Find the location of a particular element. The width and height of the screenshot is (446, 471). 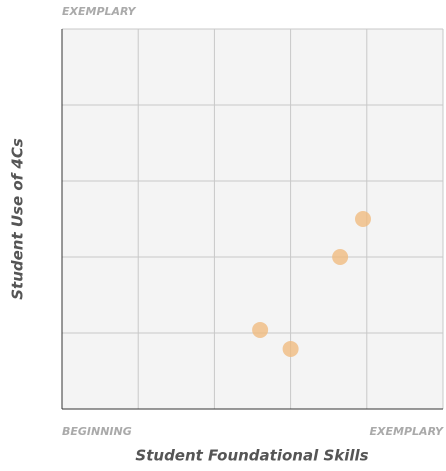

x-axis-label: Student Foundational Skills is located at coordinates (251, 456).